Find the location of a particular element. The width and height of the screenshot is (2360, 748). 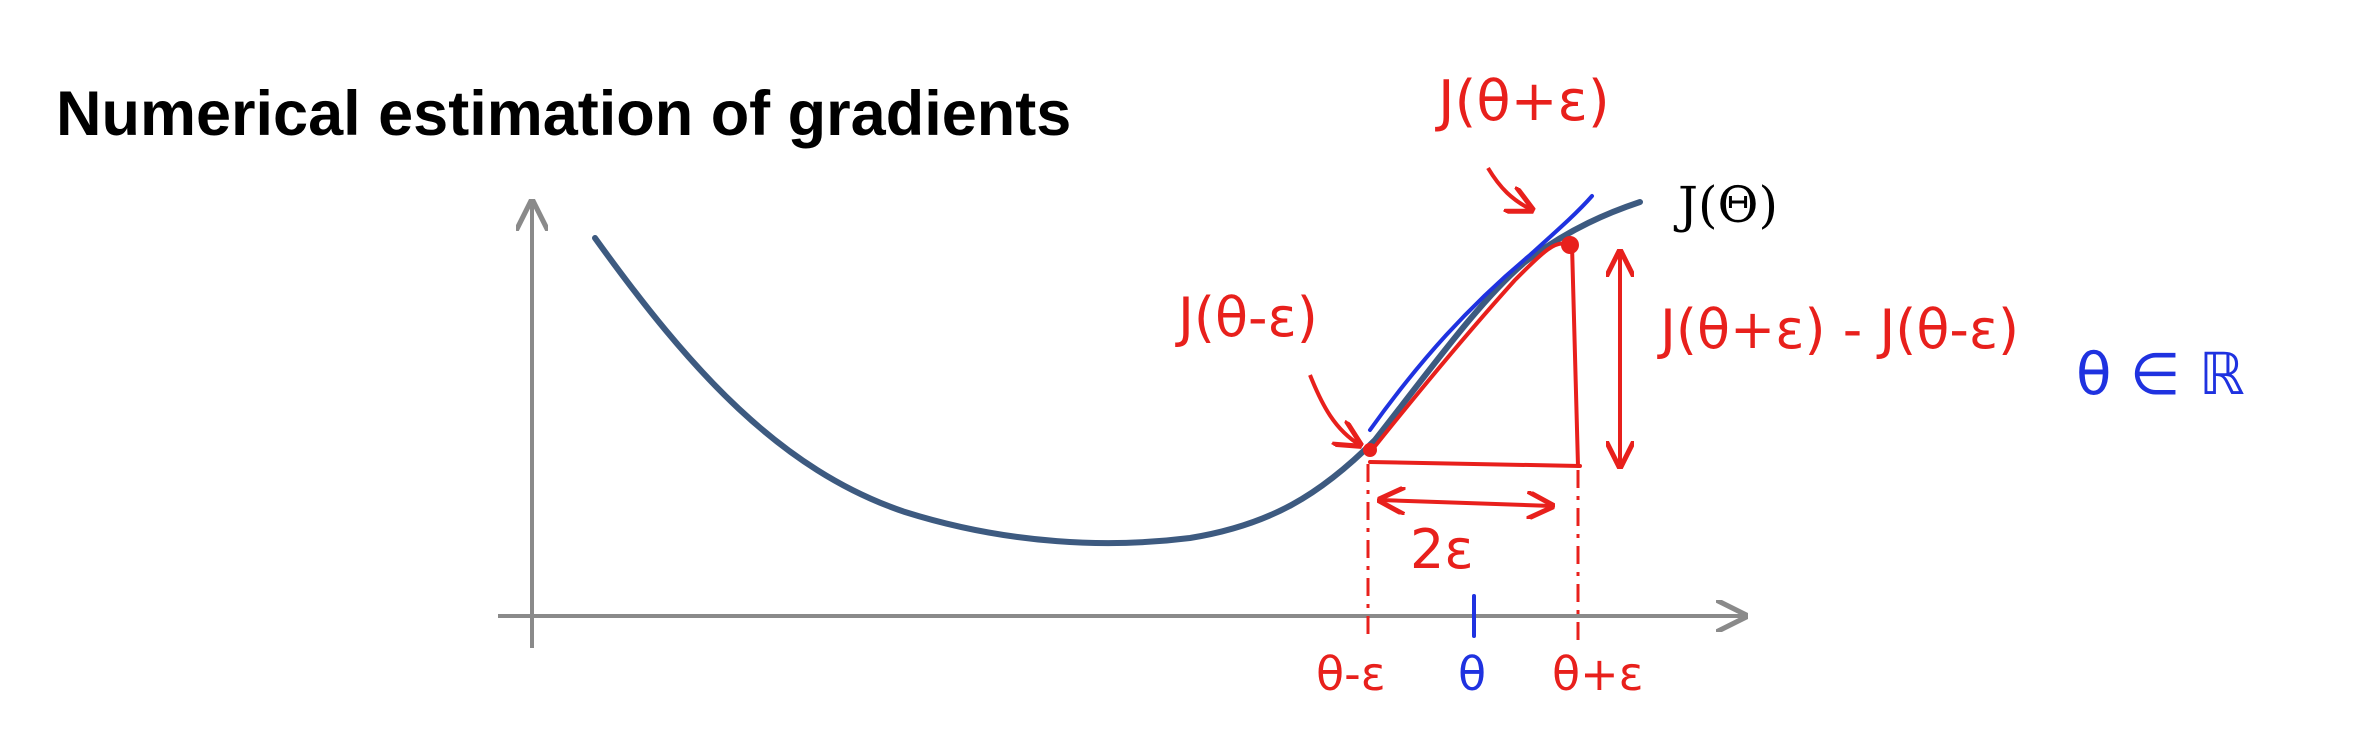

point-minus is located at coordinates (1370, 450).